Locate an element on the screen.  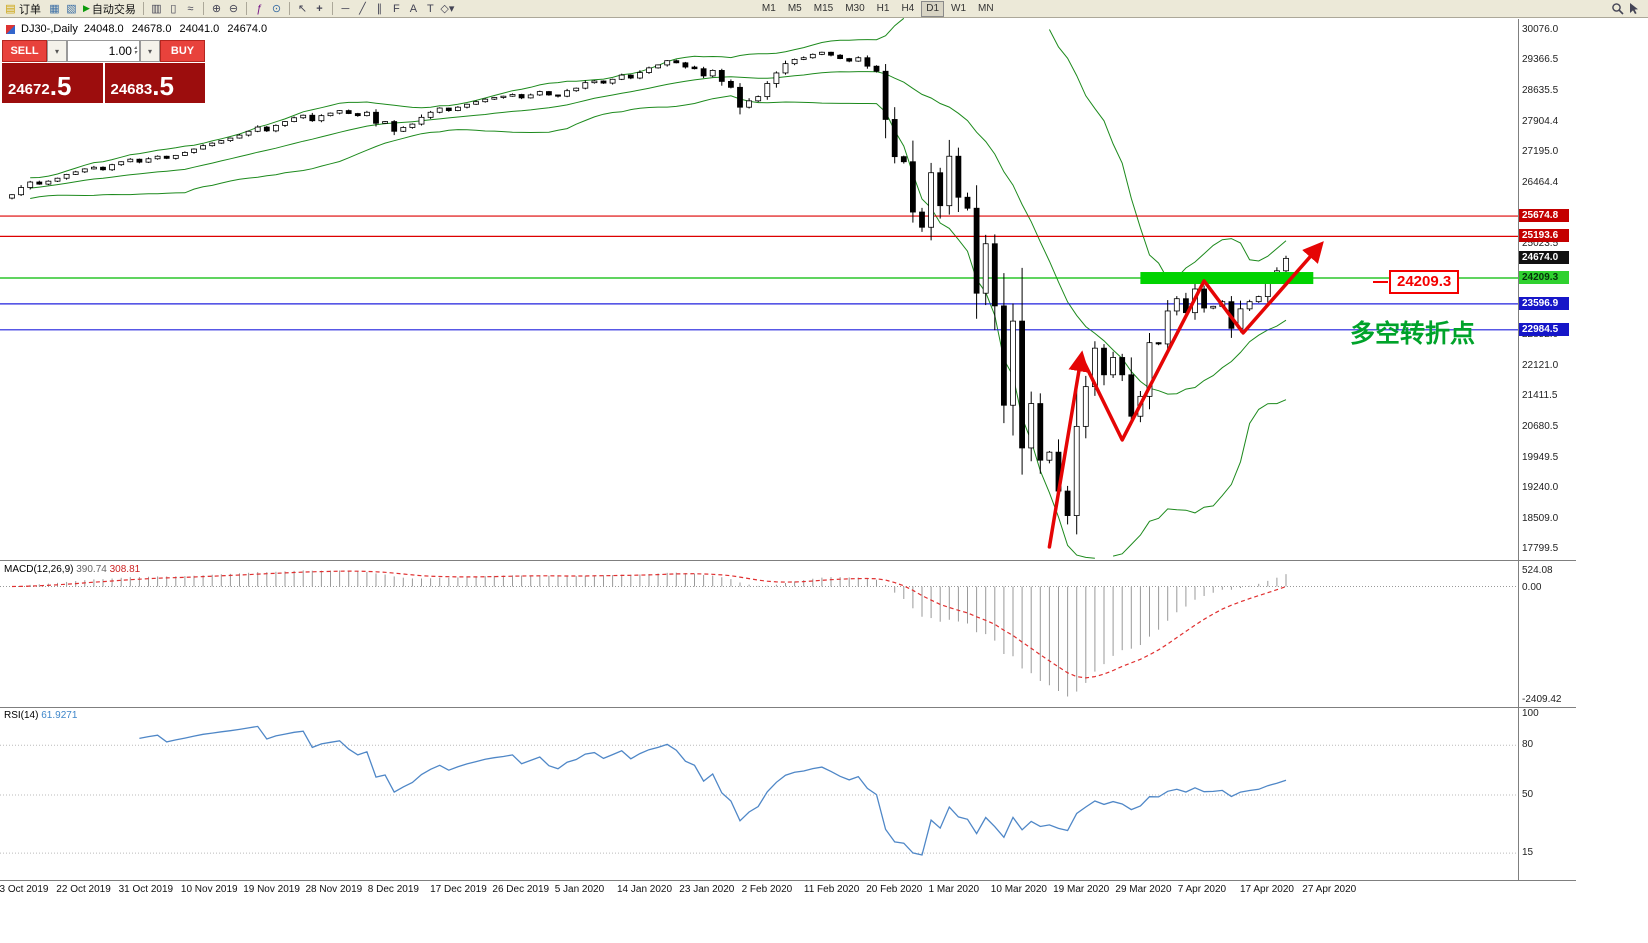
date-label: 10 Mar 2020 is located at coordinates (1018, 889).